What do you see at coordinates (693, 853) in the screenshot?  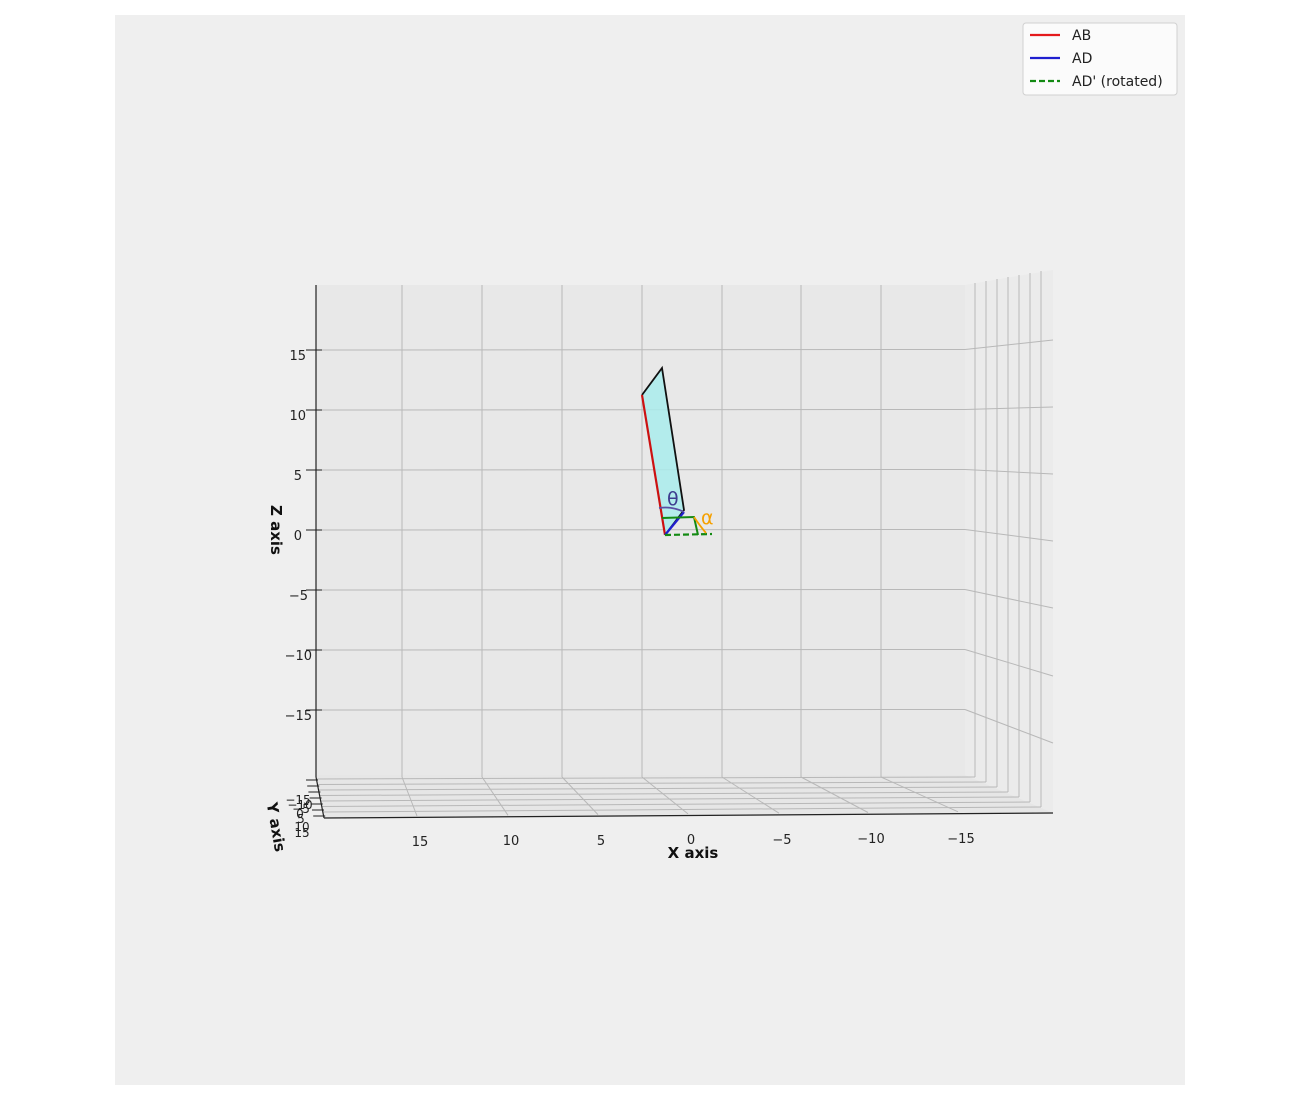 I see `x-axis-label: X axis` at bounding box center [693, 853].